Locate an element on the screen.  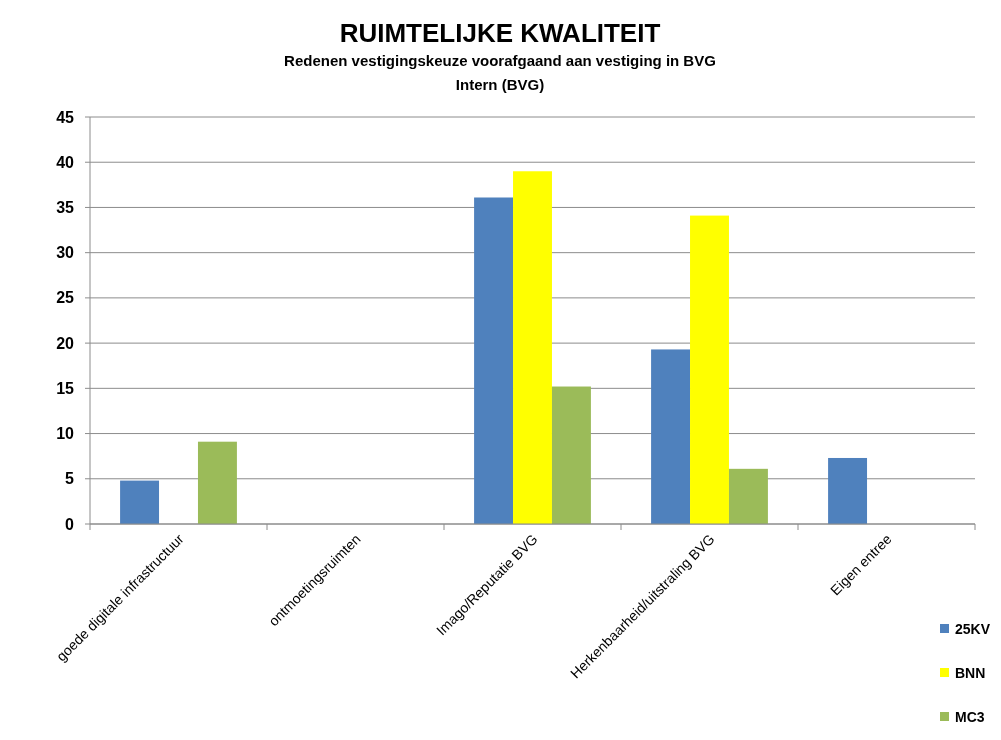
chart-subtitle: Redenen vestigingskeuze voorafgaand aan vestiging in BVG Intern (BVG) is located at coordinates (500, 72).